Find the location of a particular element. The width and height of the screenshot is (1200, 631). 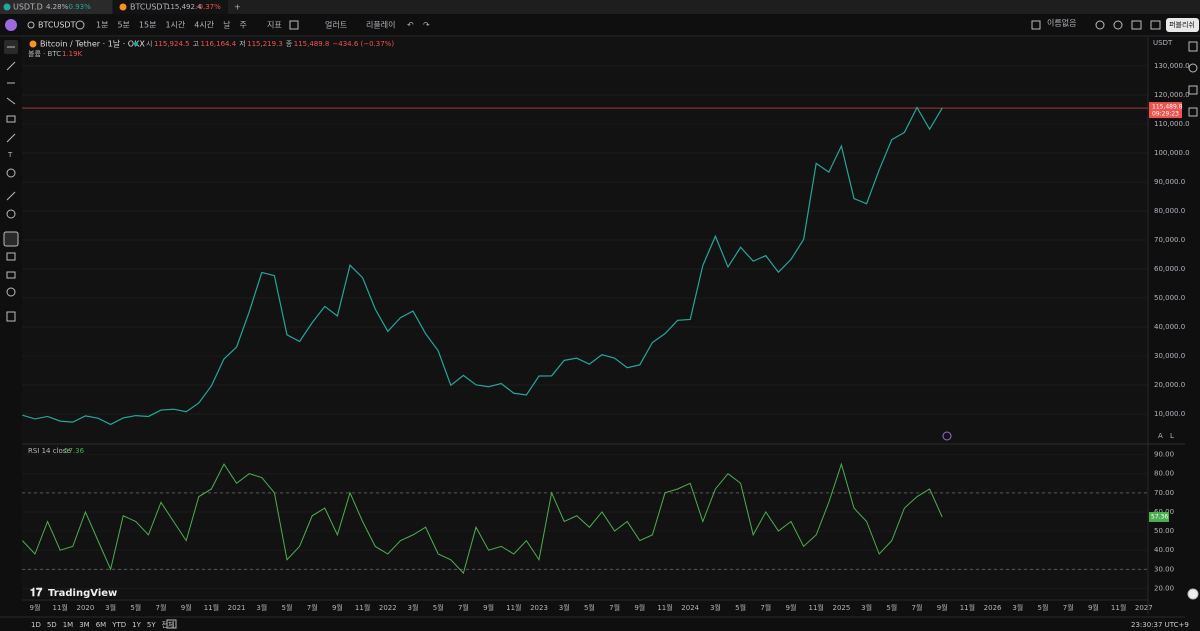

rsi-badge-label: 57.36 is located at coordinates (1159, 516).